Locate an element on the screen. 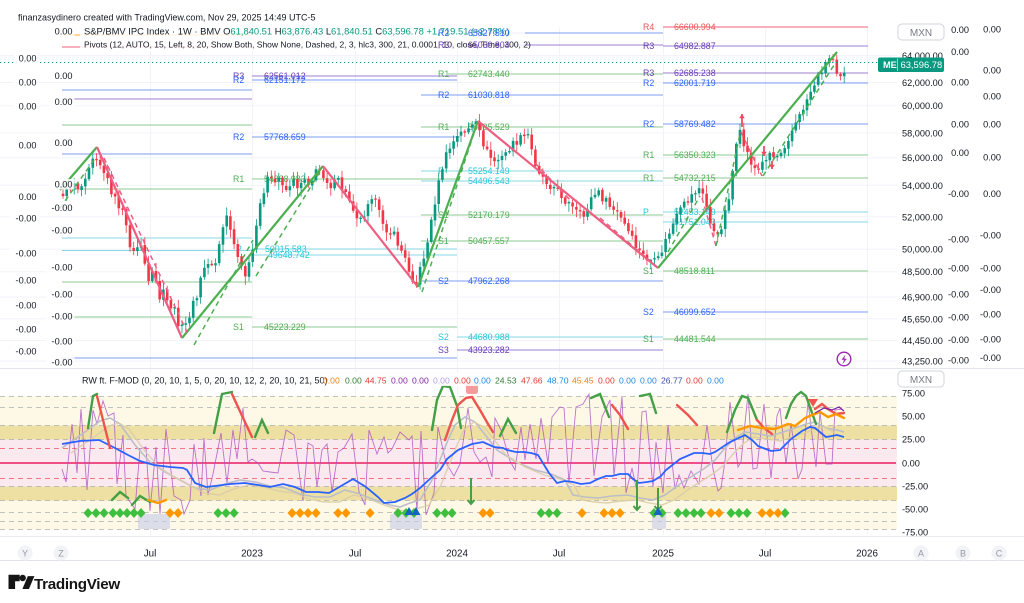 The height and width of the screenshot is (603, 1024). svg-text: 44680.988 is located at coordinates (489, 337).